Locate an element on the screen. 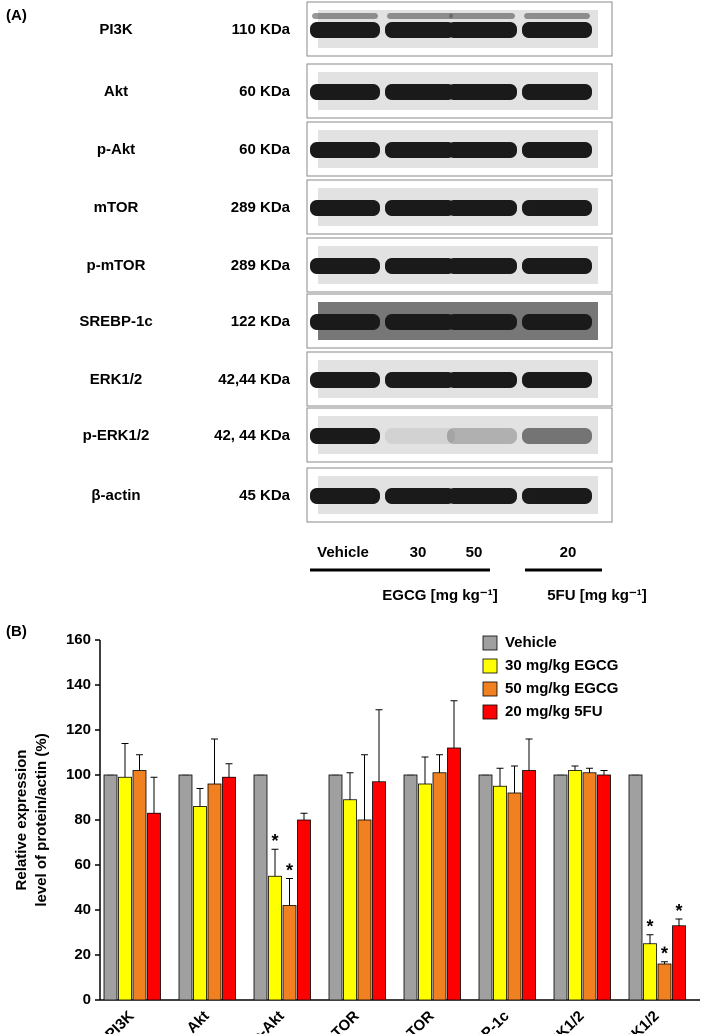  protein-label: p-Akt is located at coordinates (116, 149).